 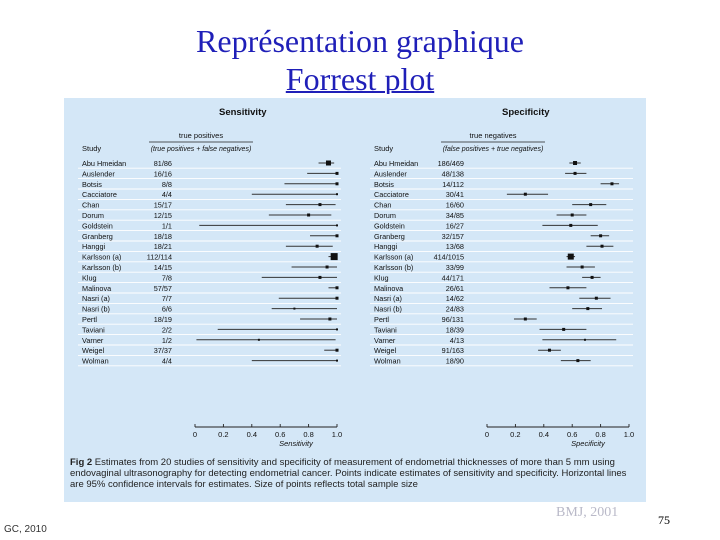 What do you see at coordinates (391, 194) in the screenshot?
I see `spec-study-label: Cacciatore` at bounding box center [391, 194].